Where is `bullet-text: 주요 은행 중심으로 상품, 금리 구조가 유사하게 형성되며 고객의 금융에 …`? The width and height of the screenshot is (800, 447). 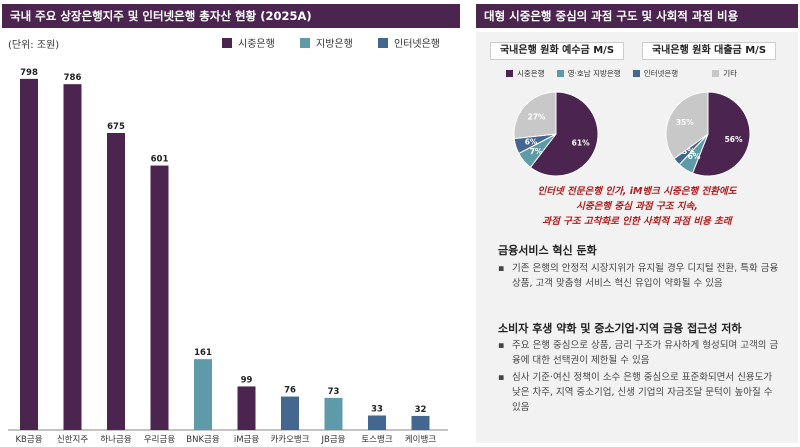 bullet-text: 주요 은행 중심으로 상품, 금리 구조가 유사하게 형성되며 고객의 금융에 … is located at coordinates (645, 353).